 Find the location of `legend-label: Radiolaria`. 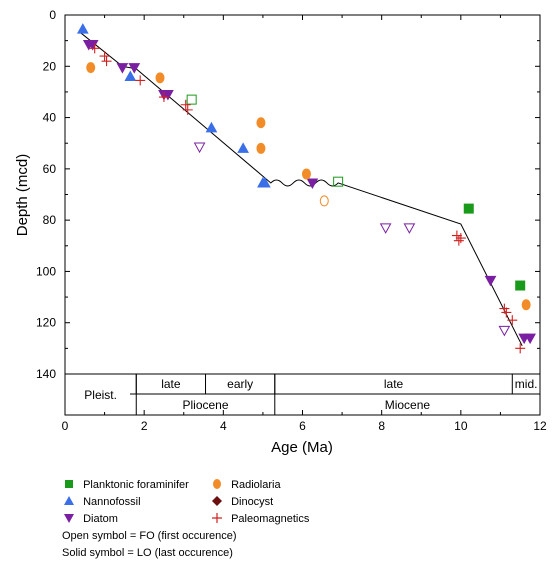

legend-label: Radiolaria is located at coordinates (256, 485).